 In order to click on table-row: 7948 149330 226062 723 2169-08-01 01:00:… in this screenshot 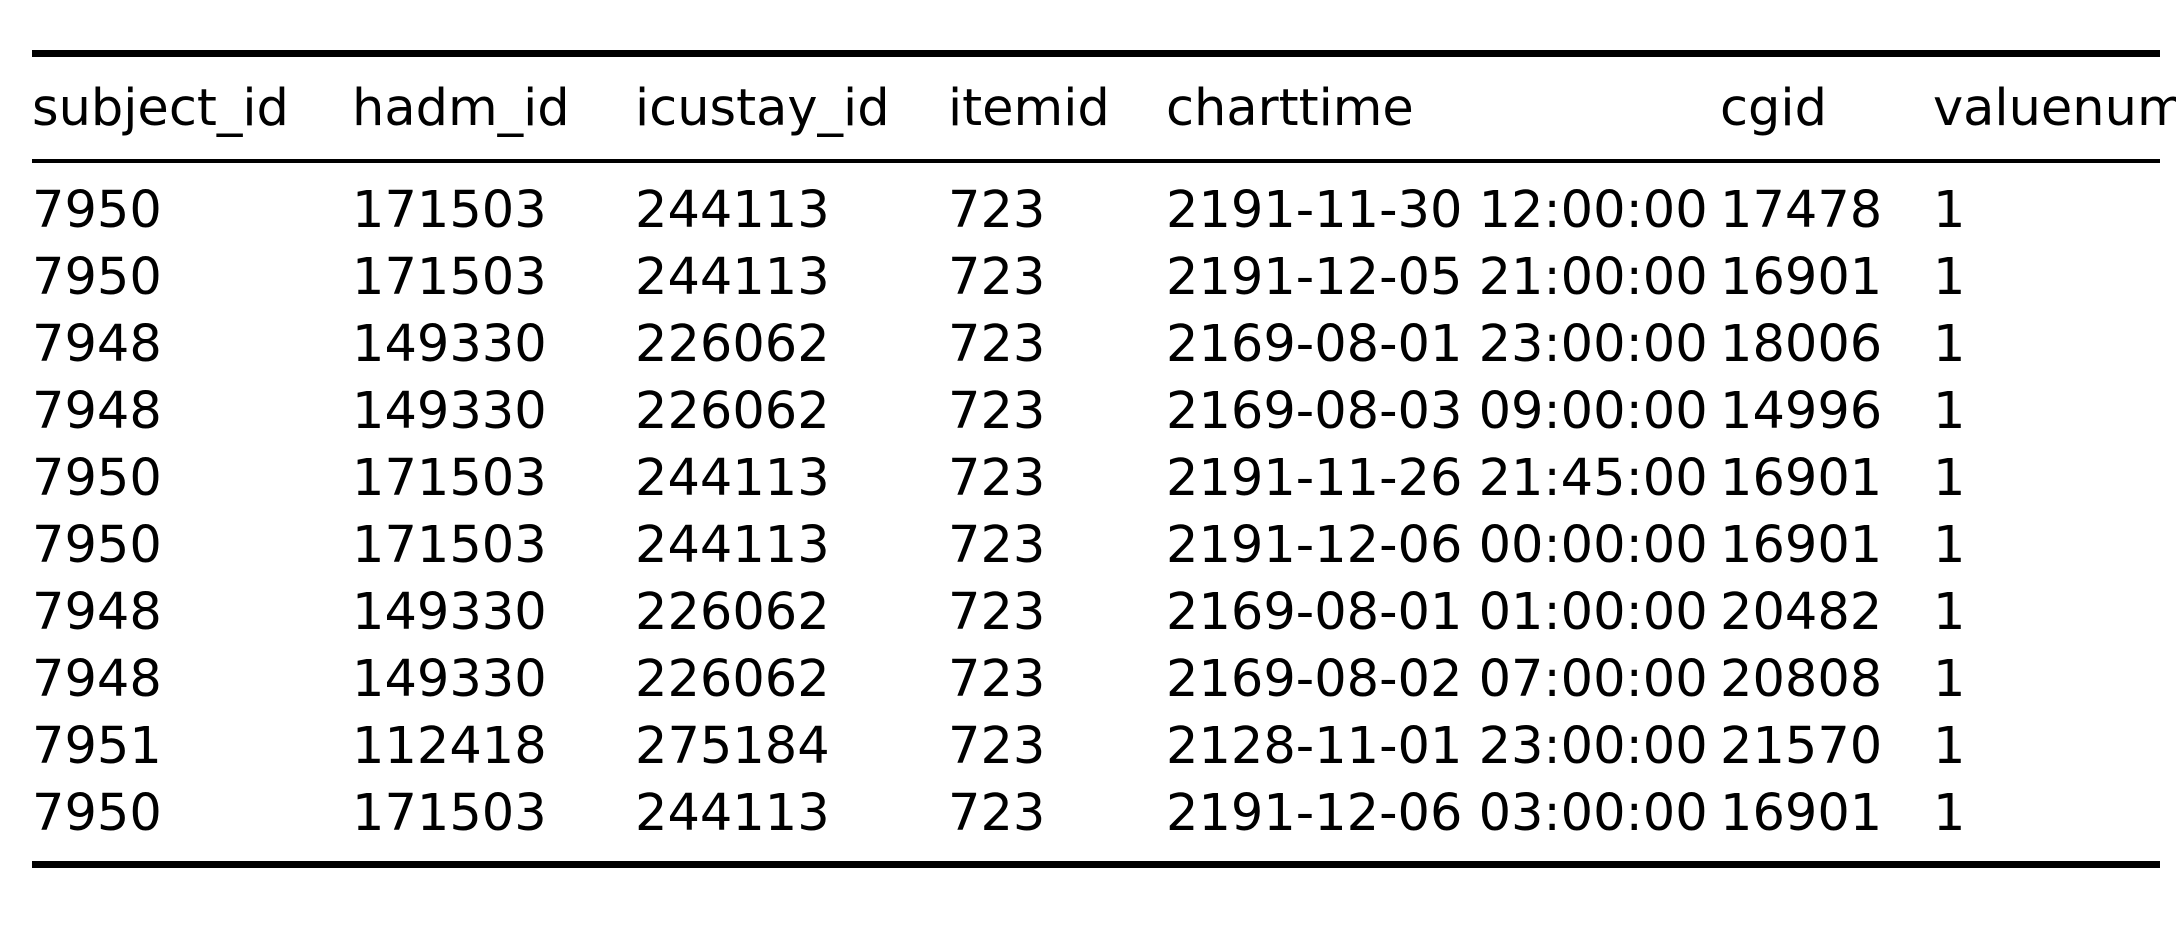, I will do `click(1096, 612)`.